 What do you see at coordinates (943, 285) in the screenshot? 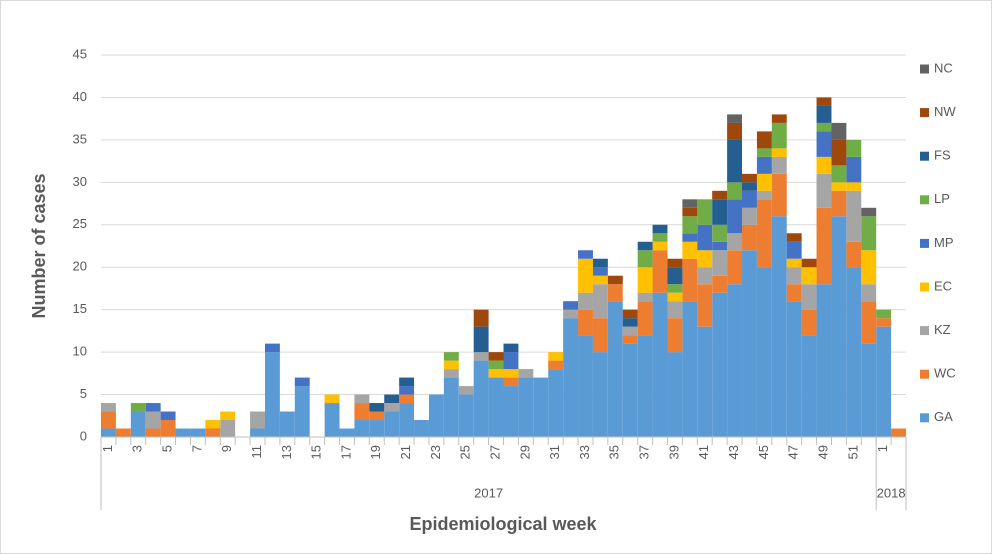
I see `legend-label: EC` at bounding box center [943, 285].